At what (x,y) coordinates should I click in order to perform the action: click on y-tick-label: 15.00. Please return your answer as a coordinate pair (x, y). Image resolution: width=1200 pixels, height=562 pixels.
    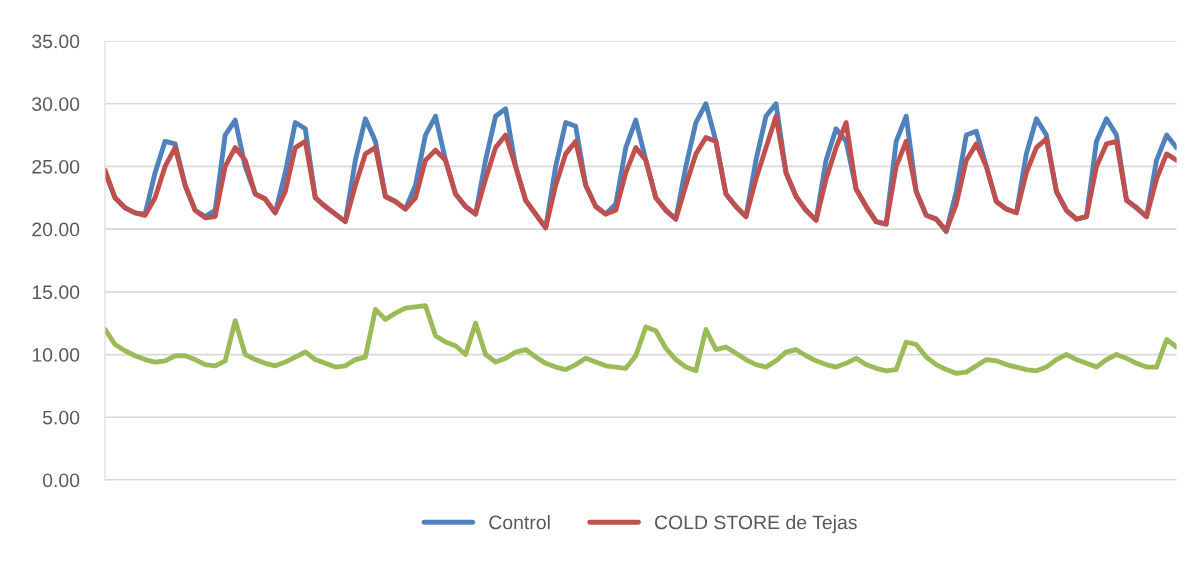
    Looking at the image, I should click on (56, 292).